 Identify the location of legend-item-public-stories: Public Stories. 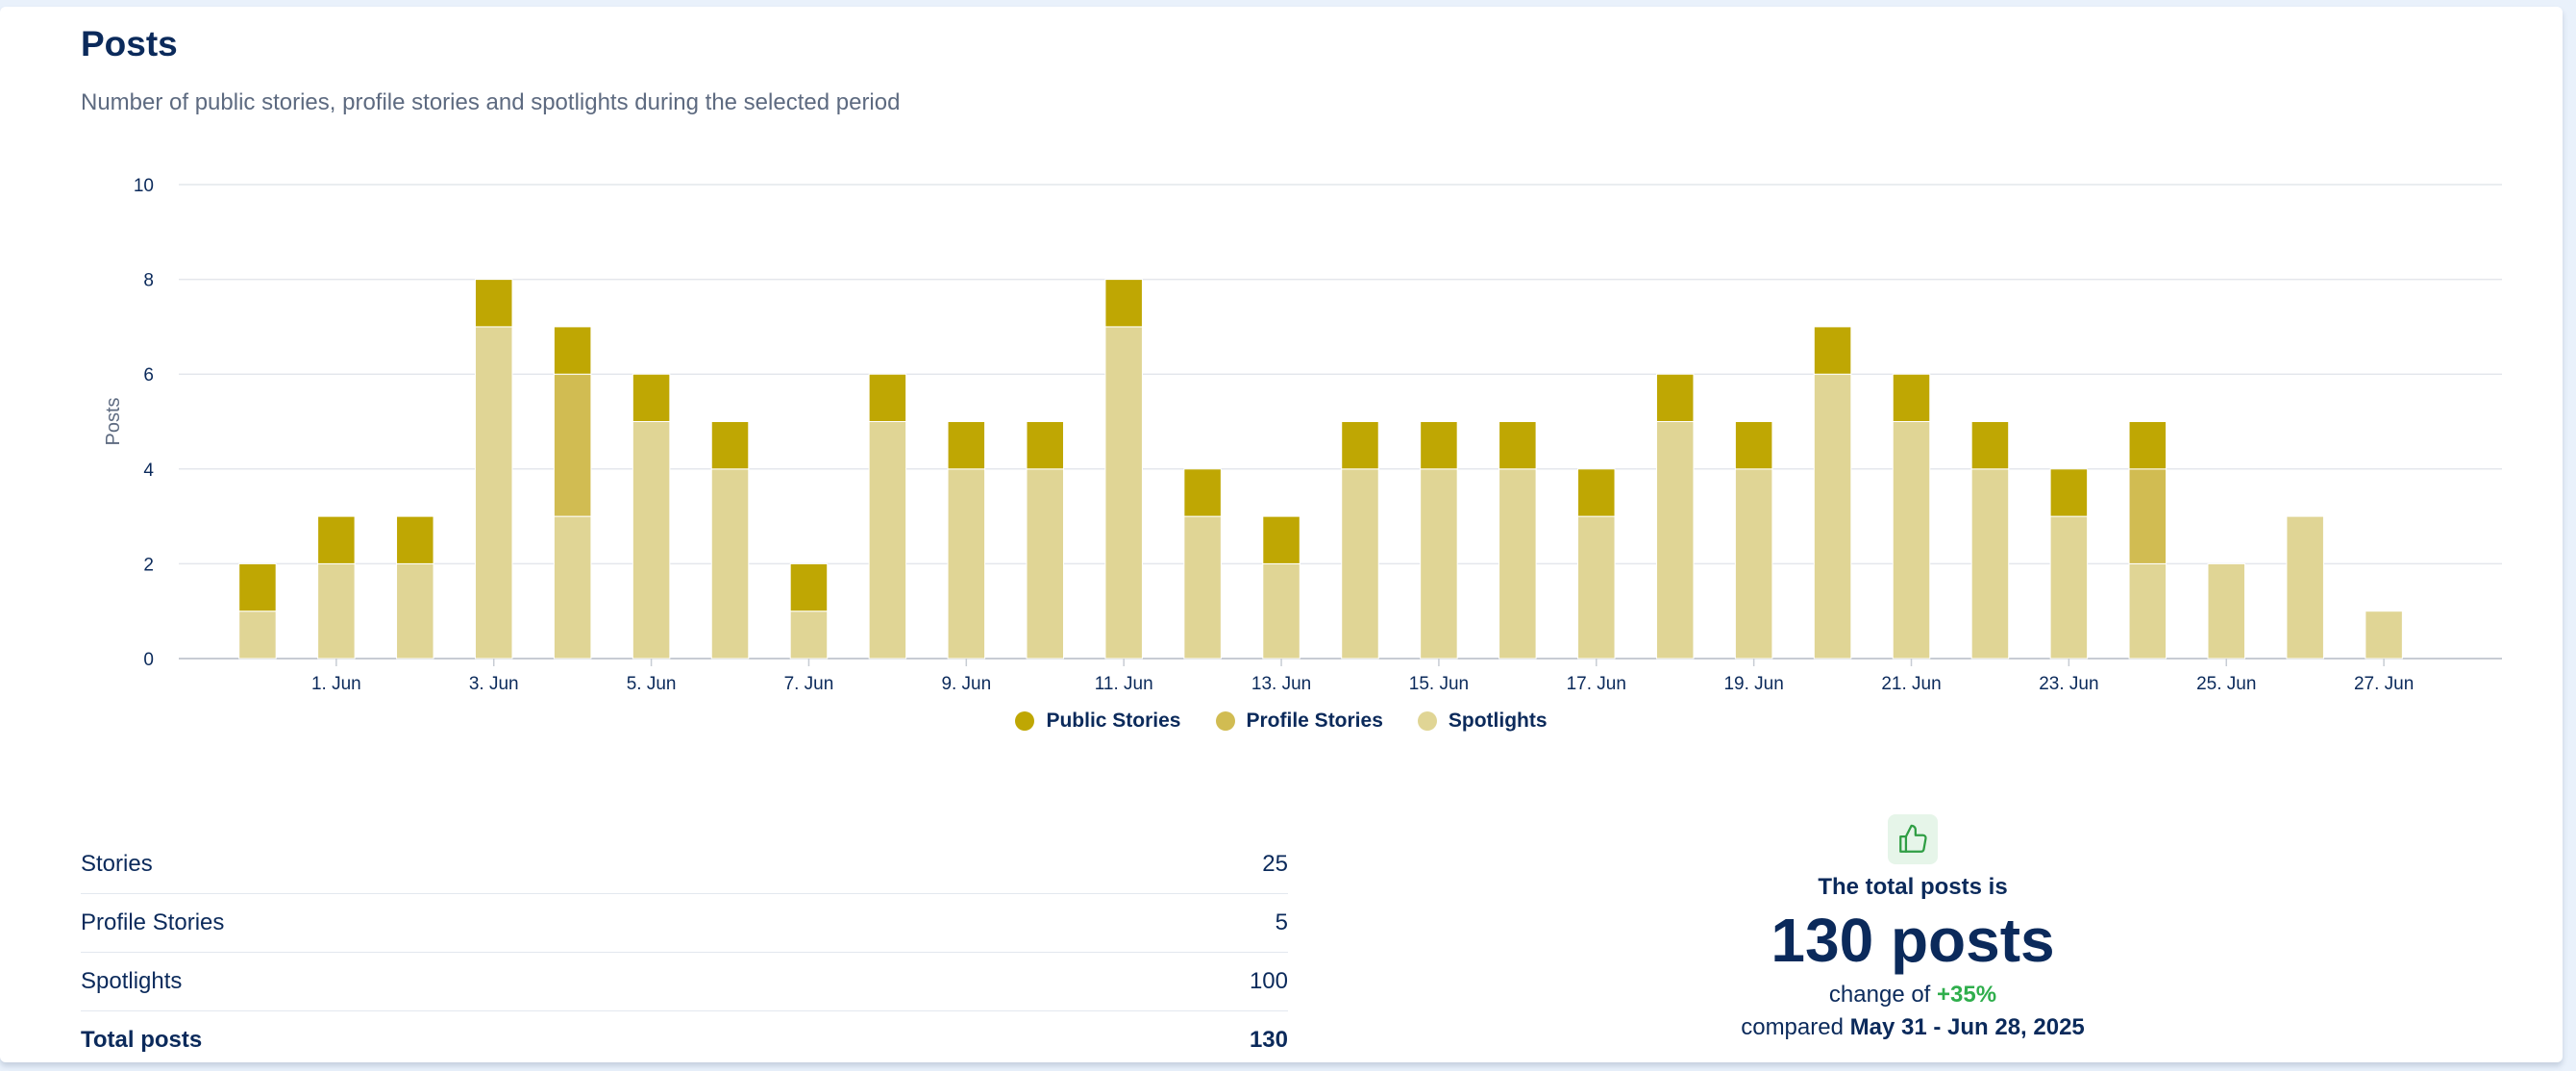
(1098, 722).